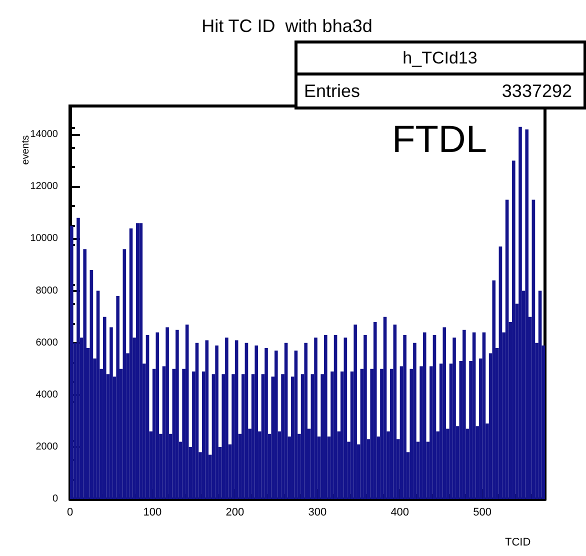 The width and height of the screenshot is (586, 556). I want to click on y-tick-label: 4000, so click(47, 394).